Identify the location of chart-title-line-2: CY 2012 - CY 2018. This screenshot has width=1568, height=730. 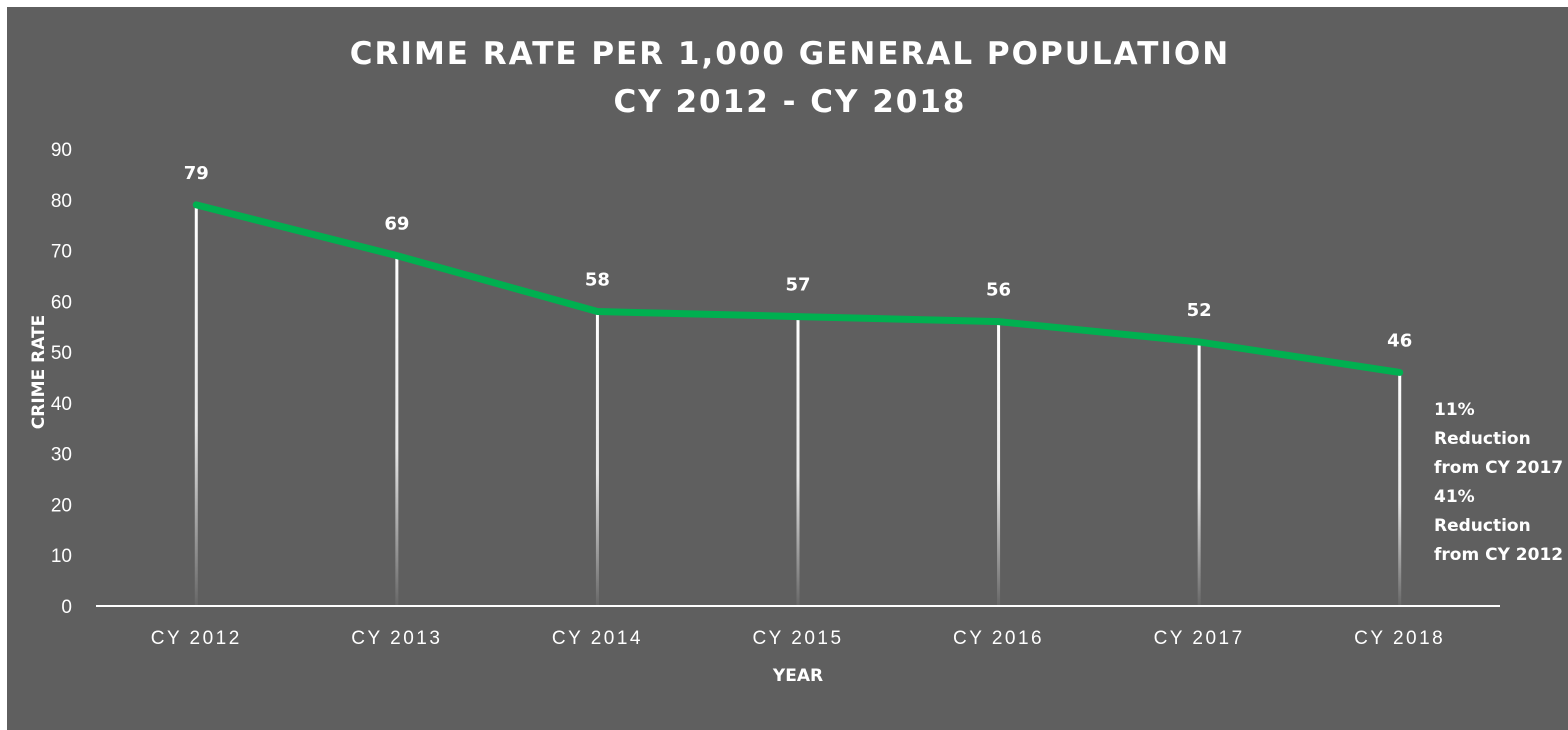
(790, 102).